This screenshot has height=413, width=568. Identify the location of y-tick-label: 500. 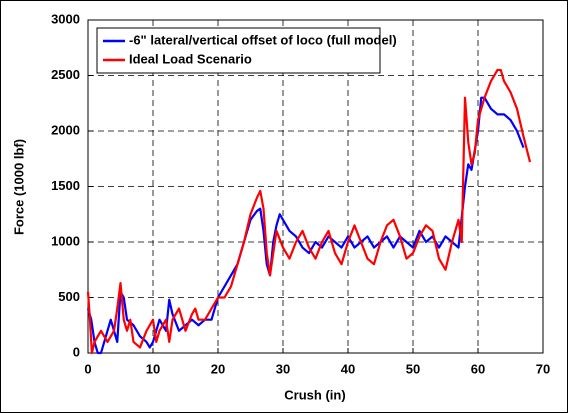
(69, 296).